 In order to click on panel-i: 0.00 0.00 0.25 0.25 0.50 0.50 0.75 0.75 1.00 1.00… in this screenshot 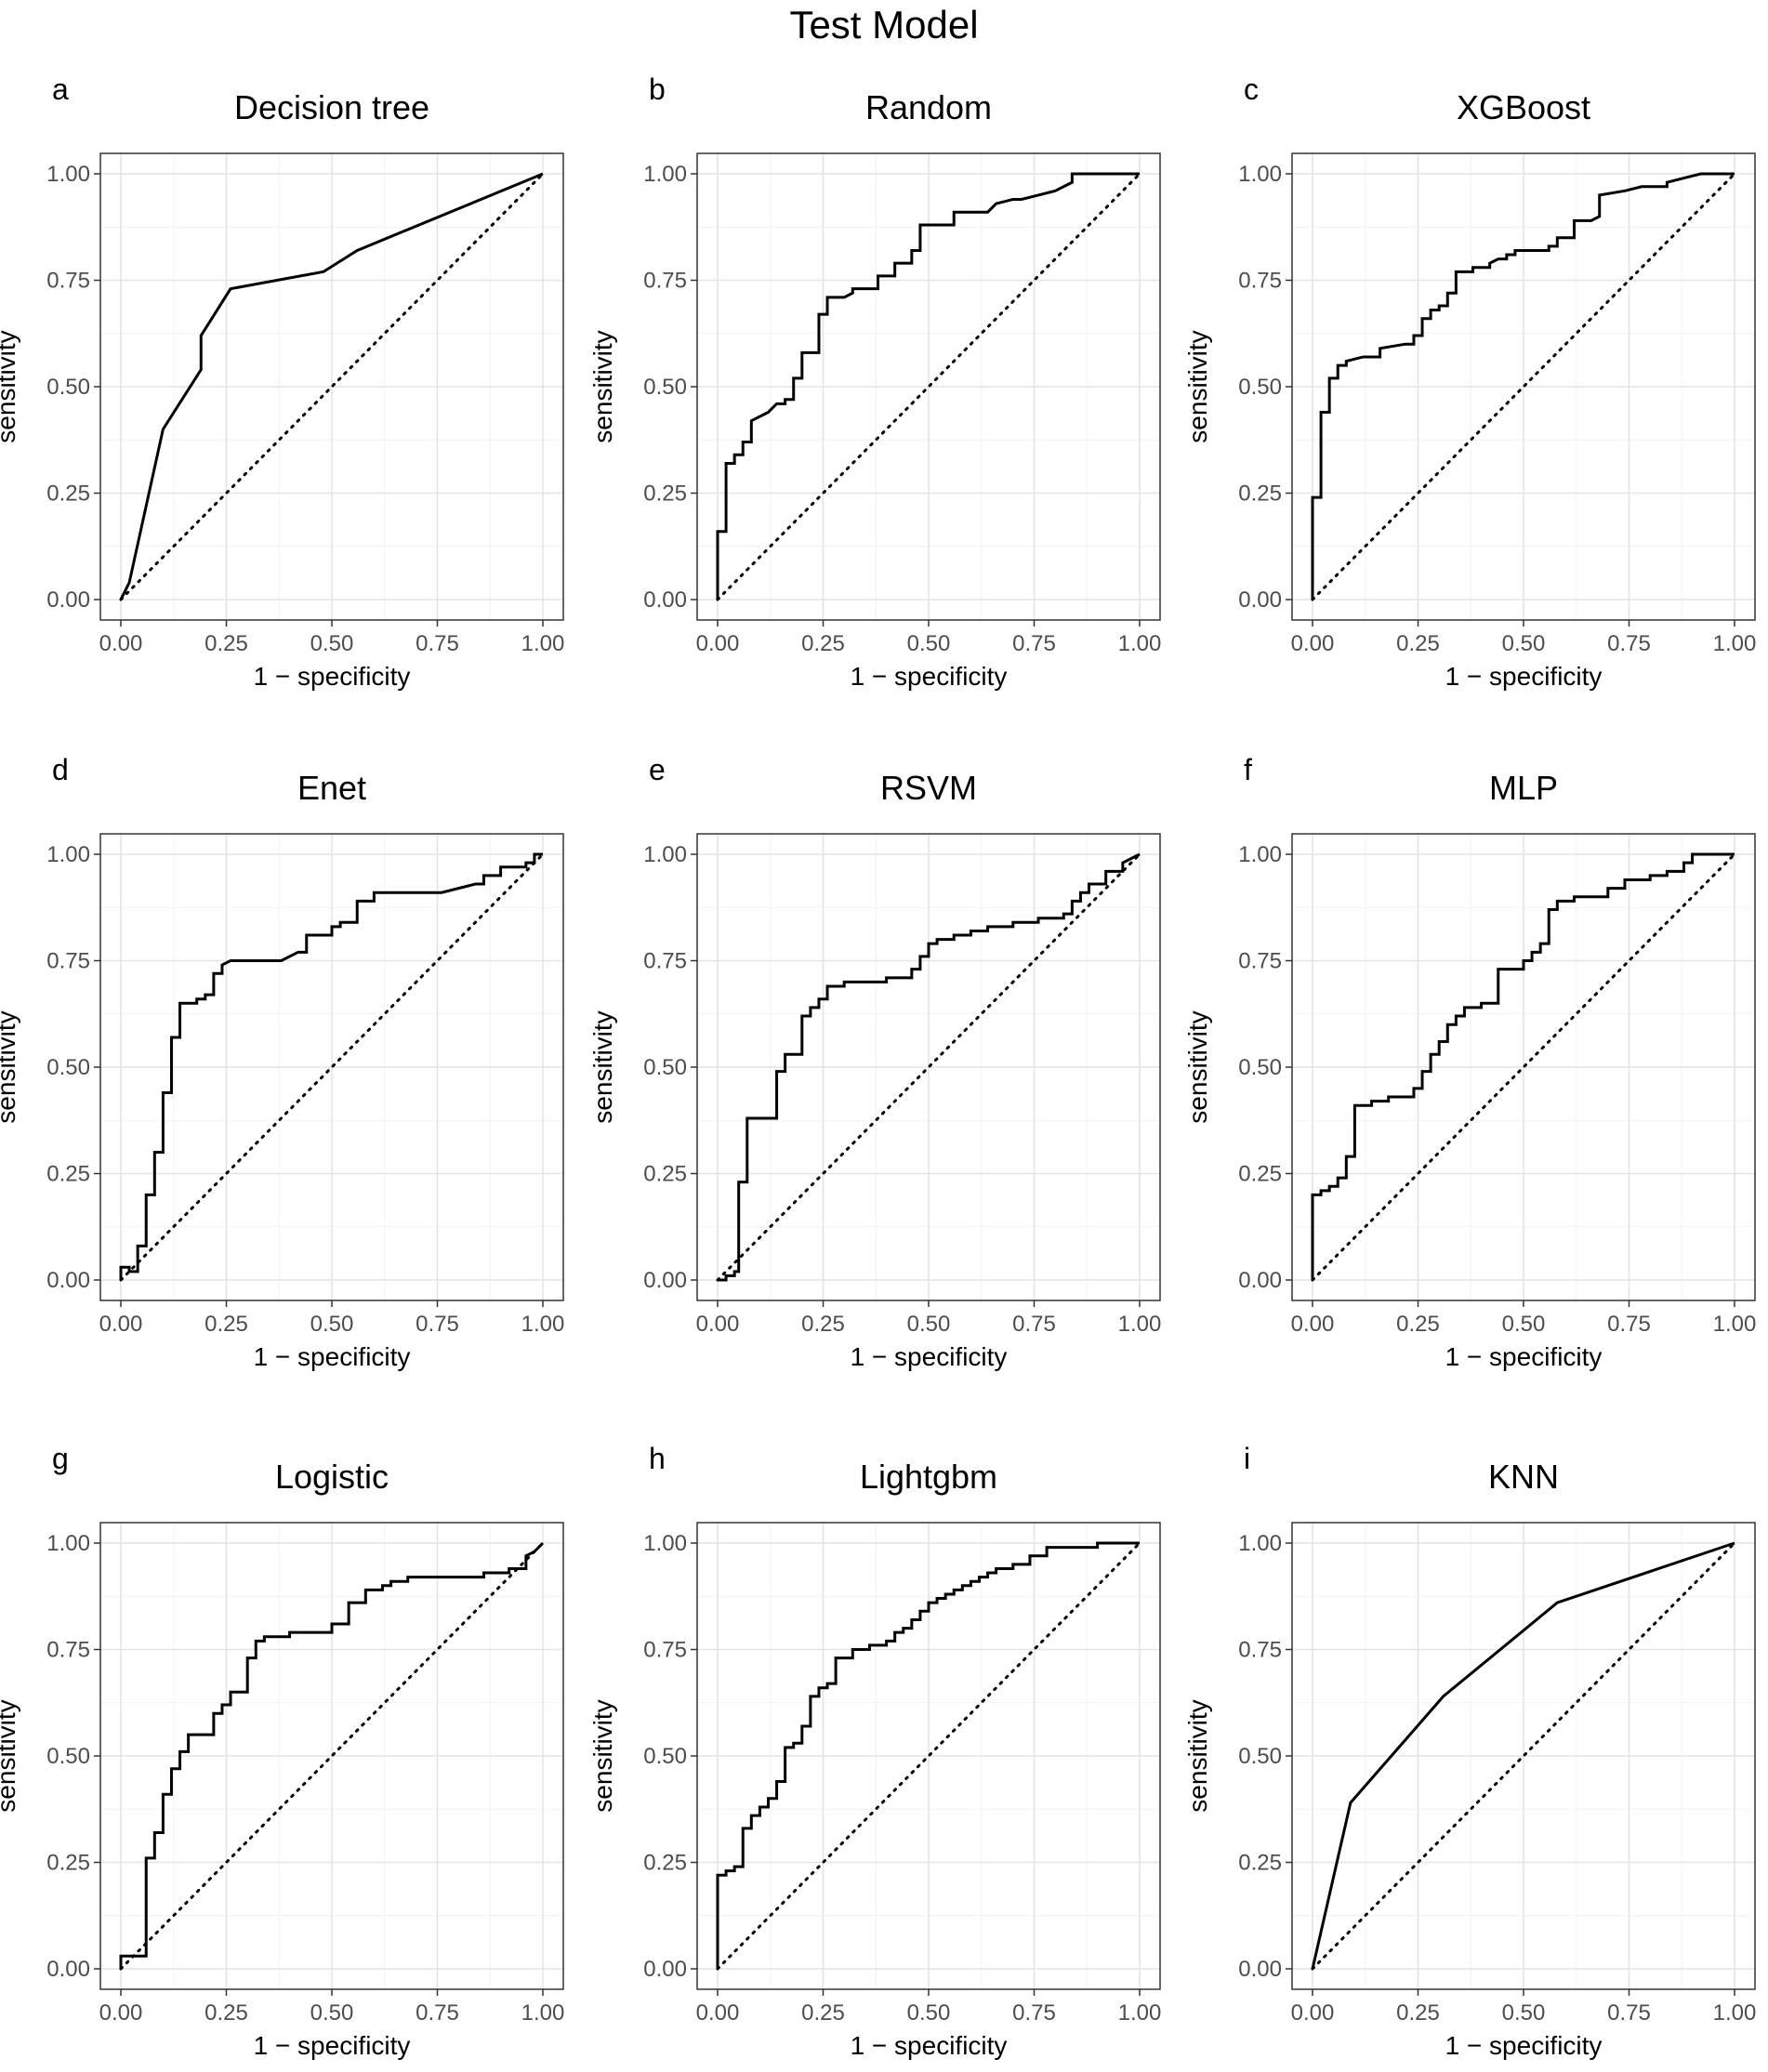, I will do `click(1469, 1751)`.